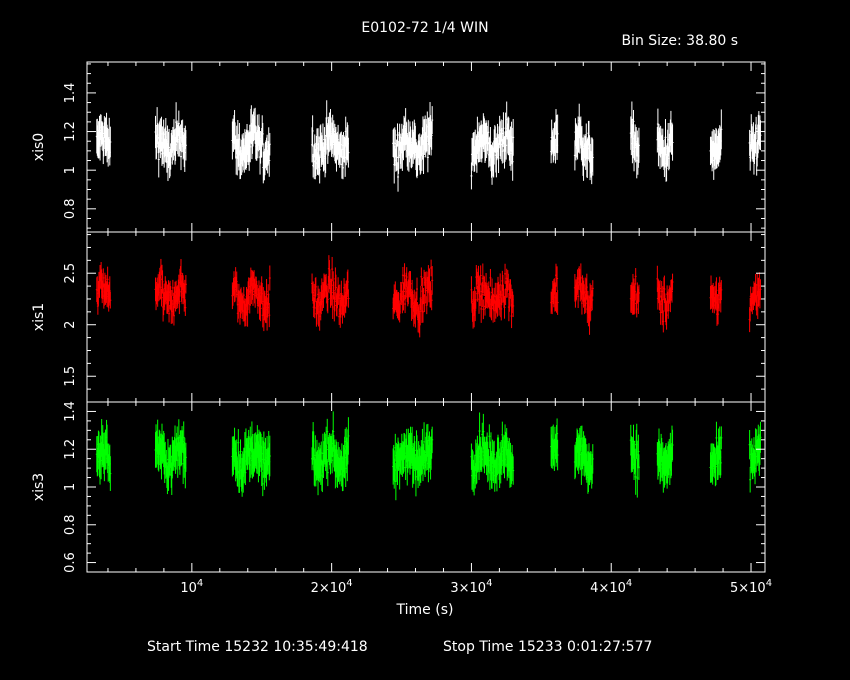  Describe the element at coordinates (70, 131) in the screenshot. I see `xis0-y-tick-label: 1.2` at that location.